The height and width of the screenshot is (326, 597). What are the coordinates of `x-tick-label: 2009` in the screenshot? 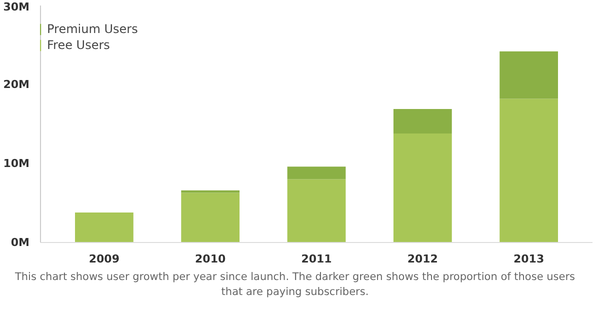 It's located at (104, 259).